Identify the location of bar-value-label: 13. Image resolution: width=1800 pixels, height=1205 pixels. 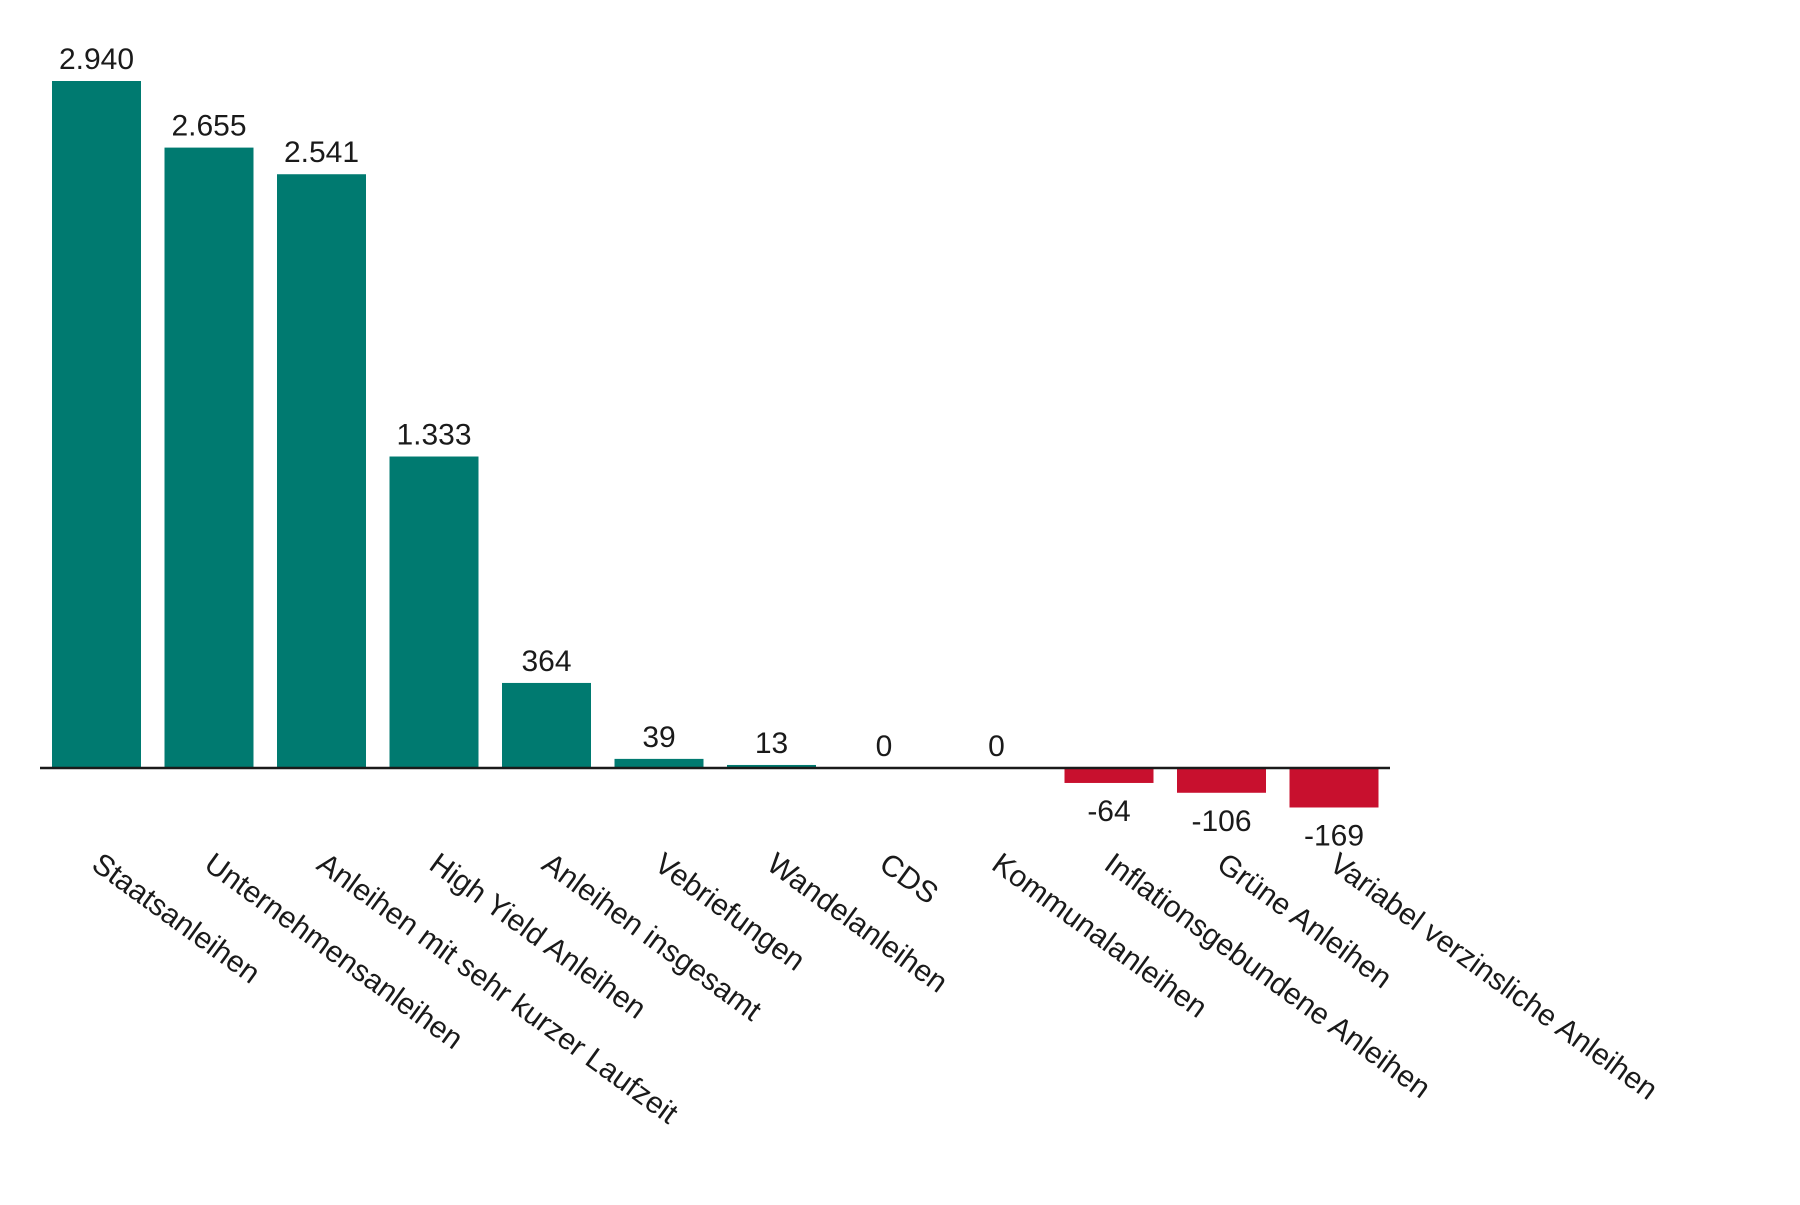
(771, 743).